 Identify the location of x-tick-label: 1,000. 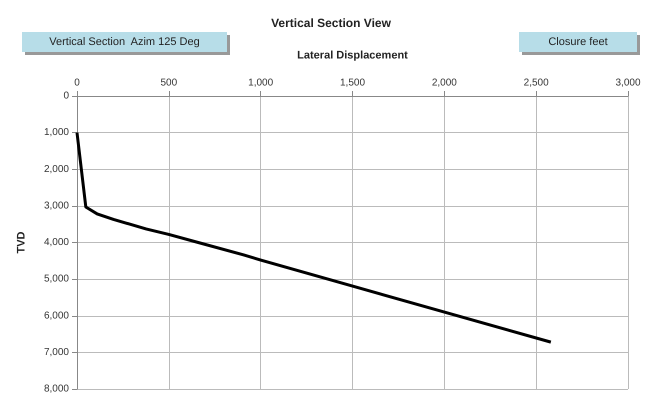
(261, 83).